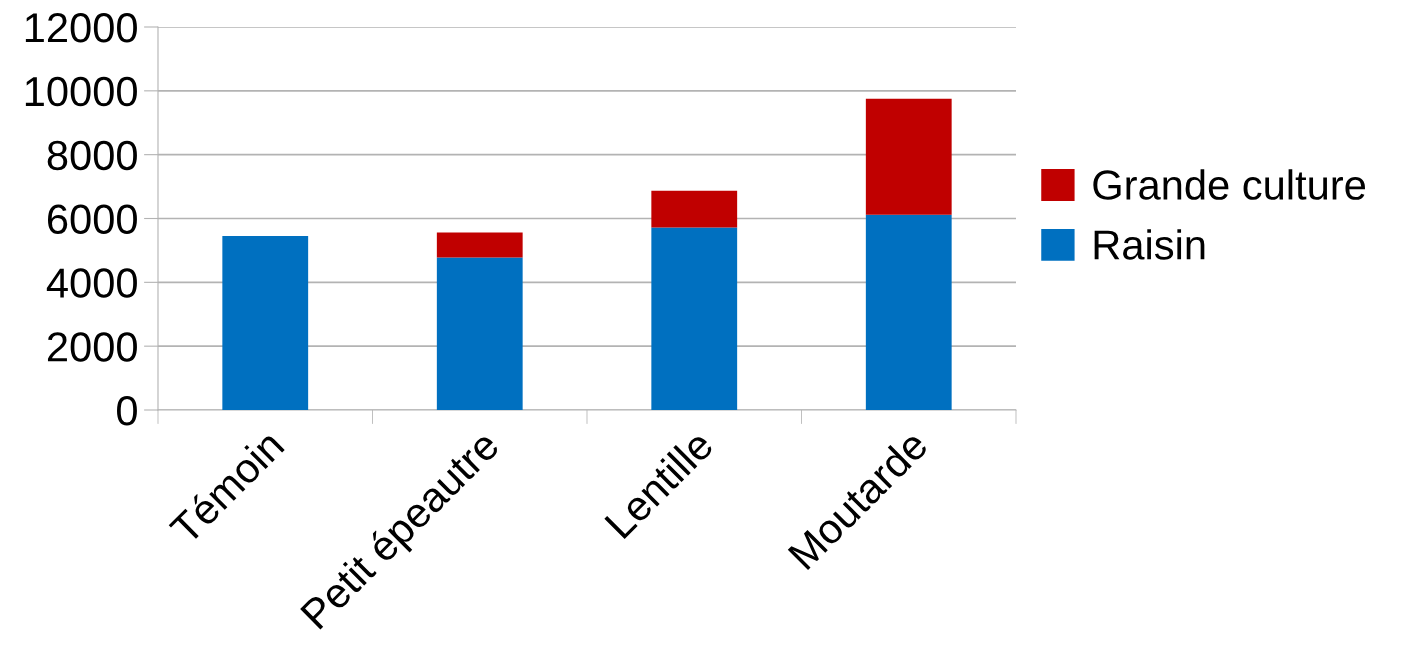  Describe the element at coordinates (92, 155) in the screenshot. I see `y-tick-label: 8000` at that location.